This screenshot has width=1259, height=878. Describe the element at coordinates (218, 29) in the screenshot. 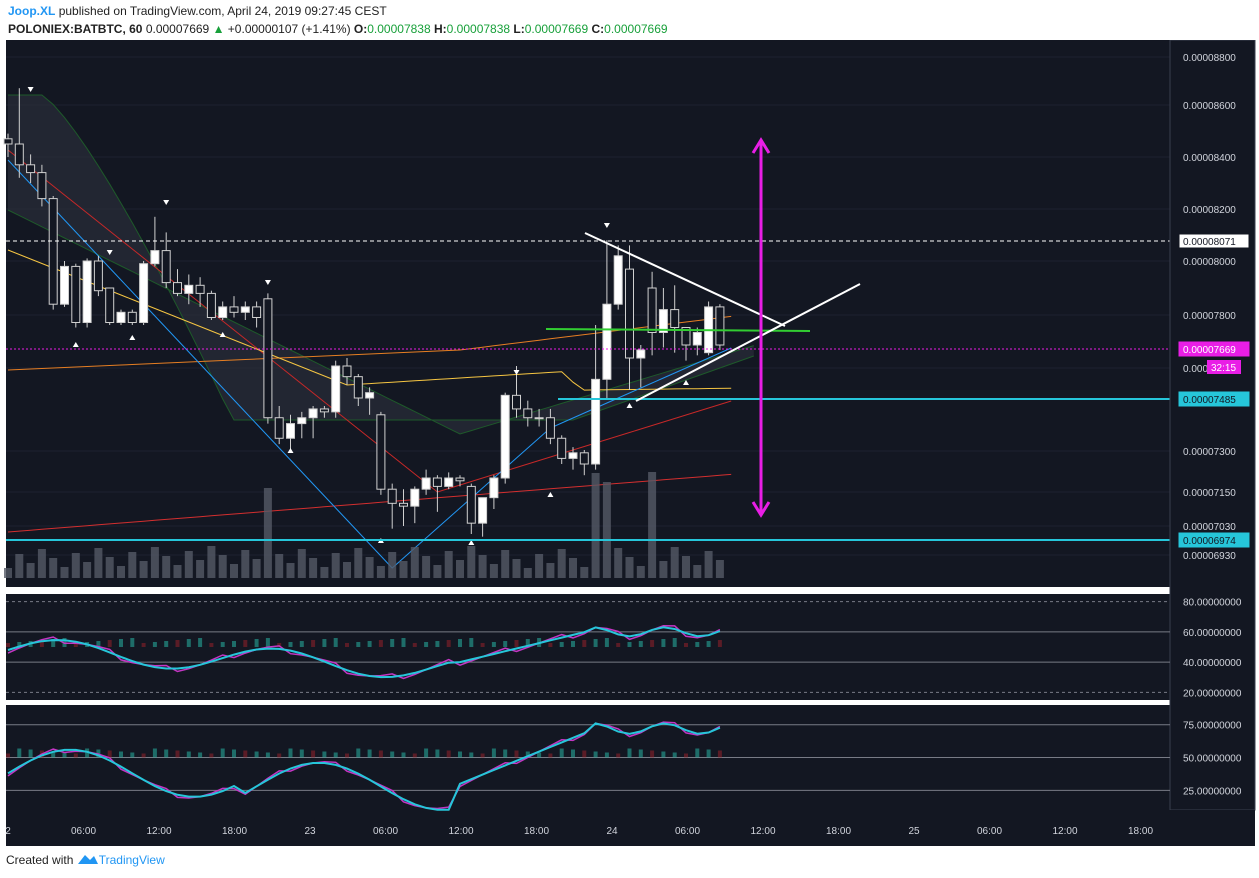

I see `up-arrow-icon: ▲` at that location.